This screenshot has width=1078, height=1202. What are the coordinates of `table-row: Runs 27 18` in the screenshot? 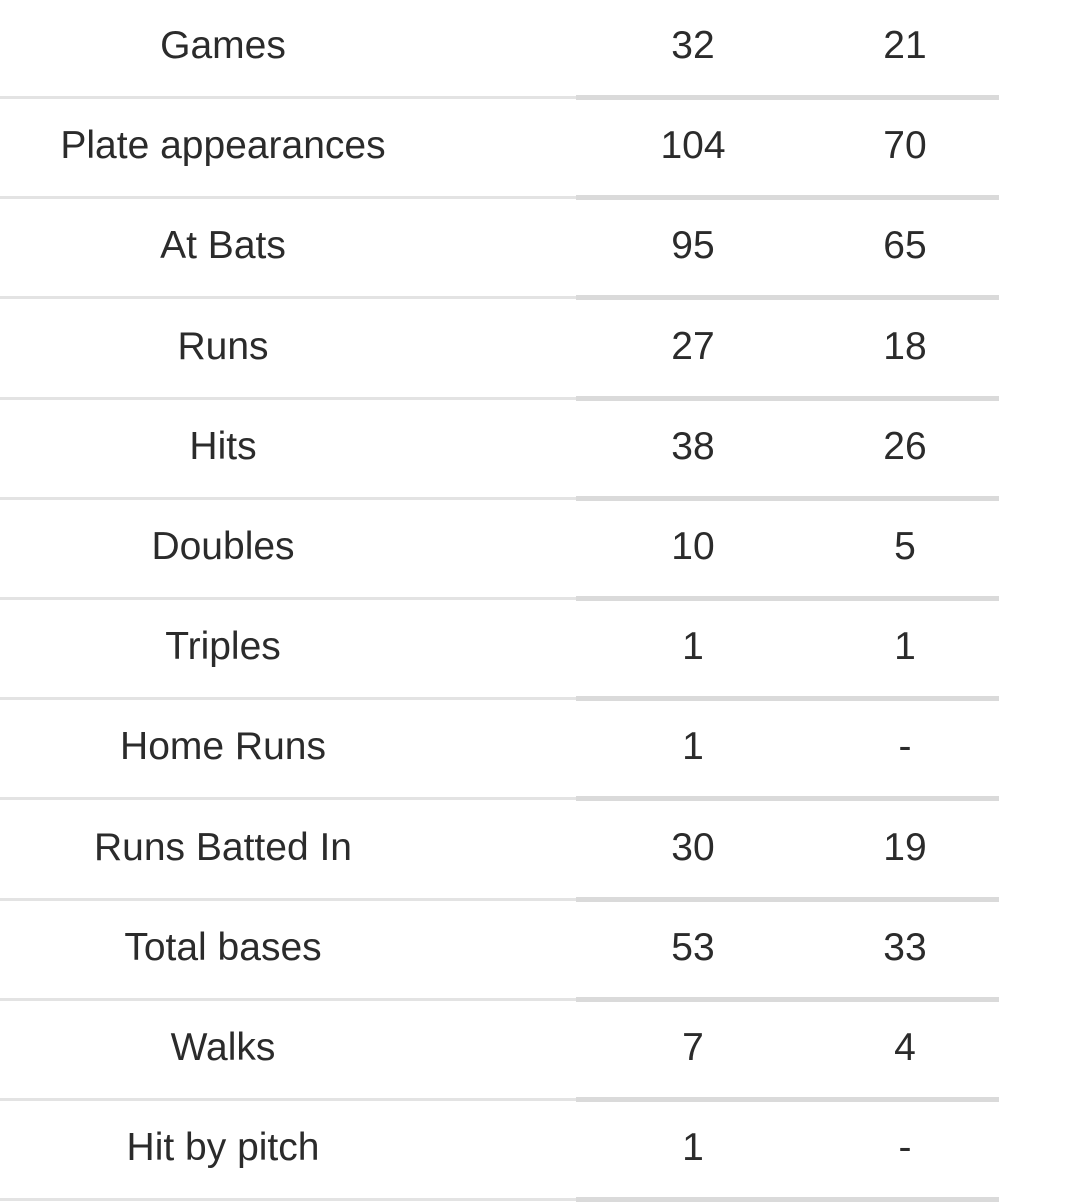 It's located at (539, 351).